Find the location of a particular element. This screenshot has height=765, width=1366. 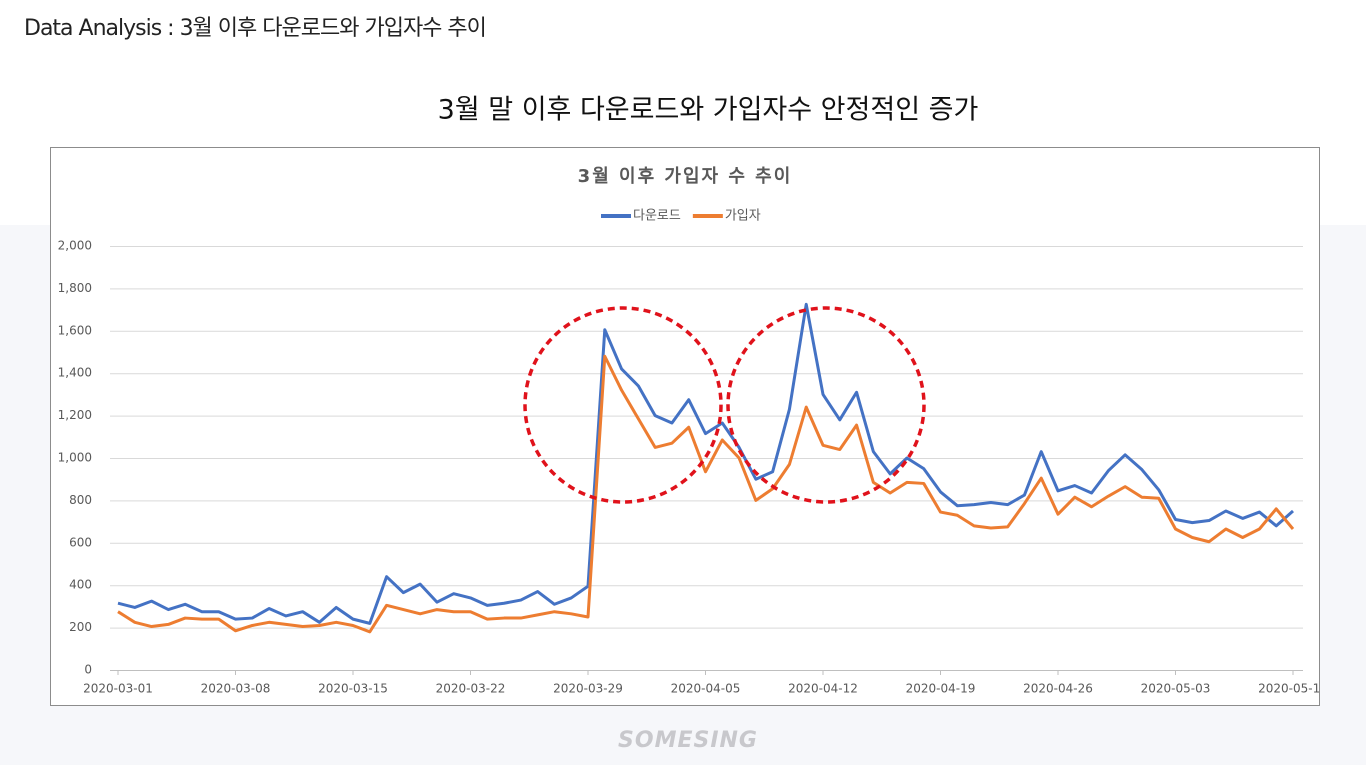

x-tick-label: 2020-03-08 is located at coordinates (236, 689).